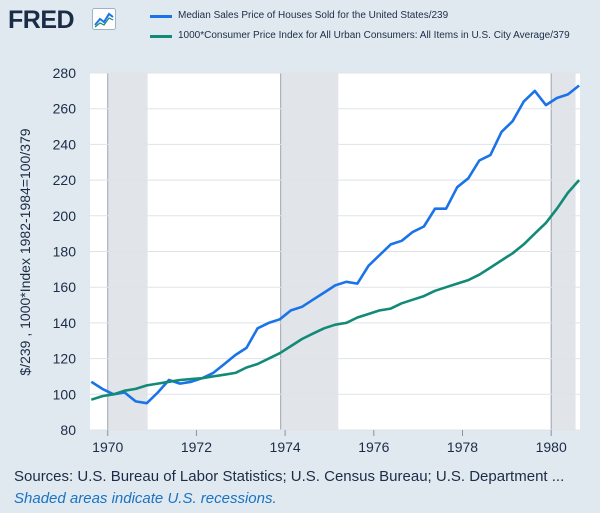 This screenshot has width=600, height=513. What do you see at coordinates (551, 447) in the screenshot?
I see `x-tick-label-1980: 1980` at bounding box center [551, 447].